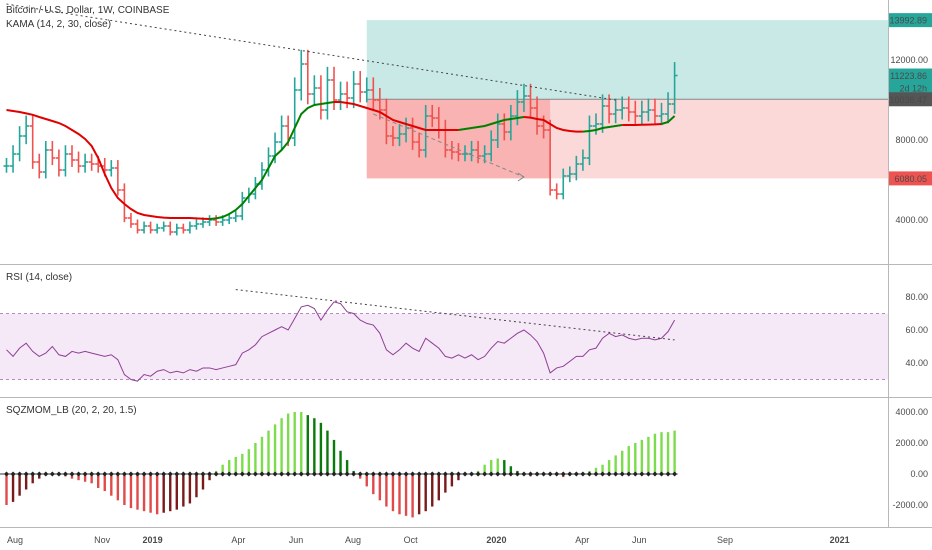 The height and width of the screenshot is (550, 932). Describe the element at coordinates (71, 410) in the screenshot. I see `sqzmom-legend: SQZMOM_LB (20, 2, 20, 1.5)` at that location.